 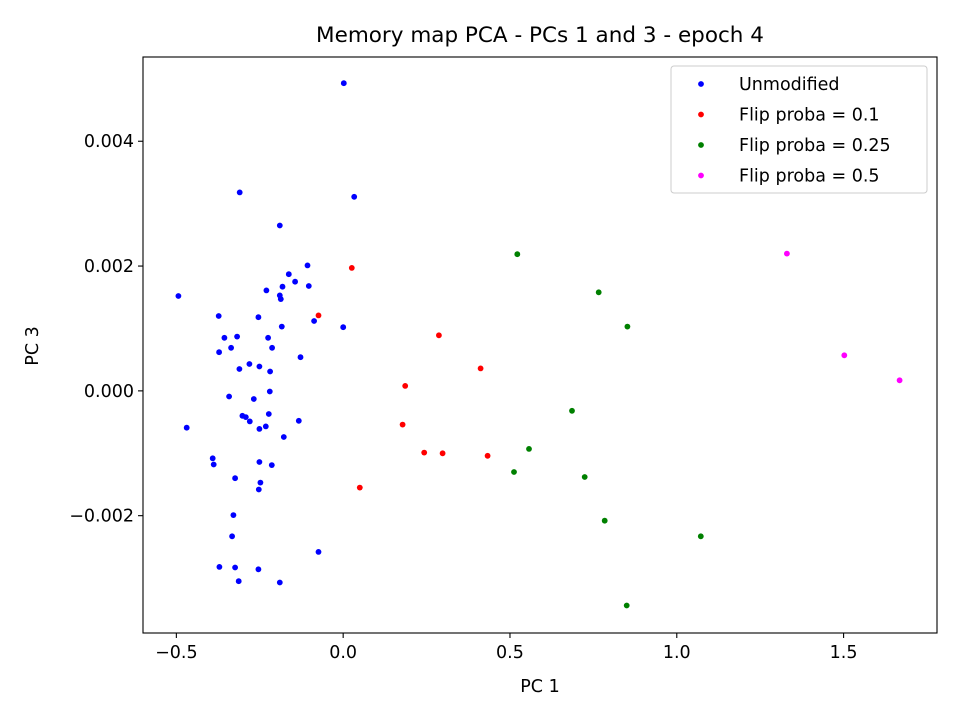 What do you see at coordinates (101, 517) in the screenshot?
I see `y-tick-label: −0.002` at bounding box center [101, 517].